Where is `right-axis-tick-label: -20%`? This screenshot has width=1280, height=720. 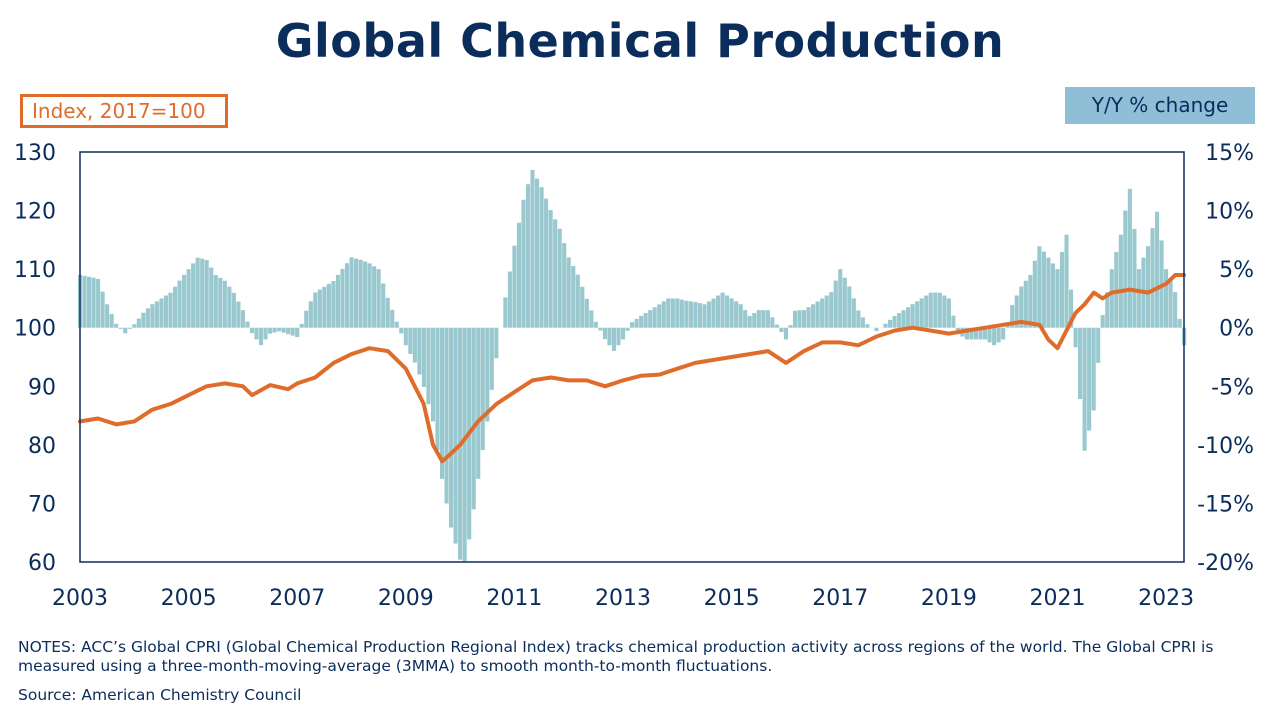 right-axis-tick-label: -20% is located at coordinates (1225, 563).